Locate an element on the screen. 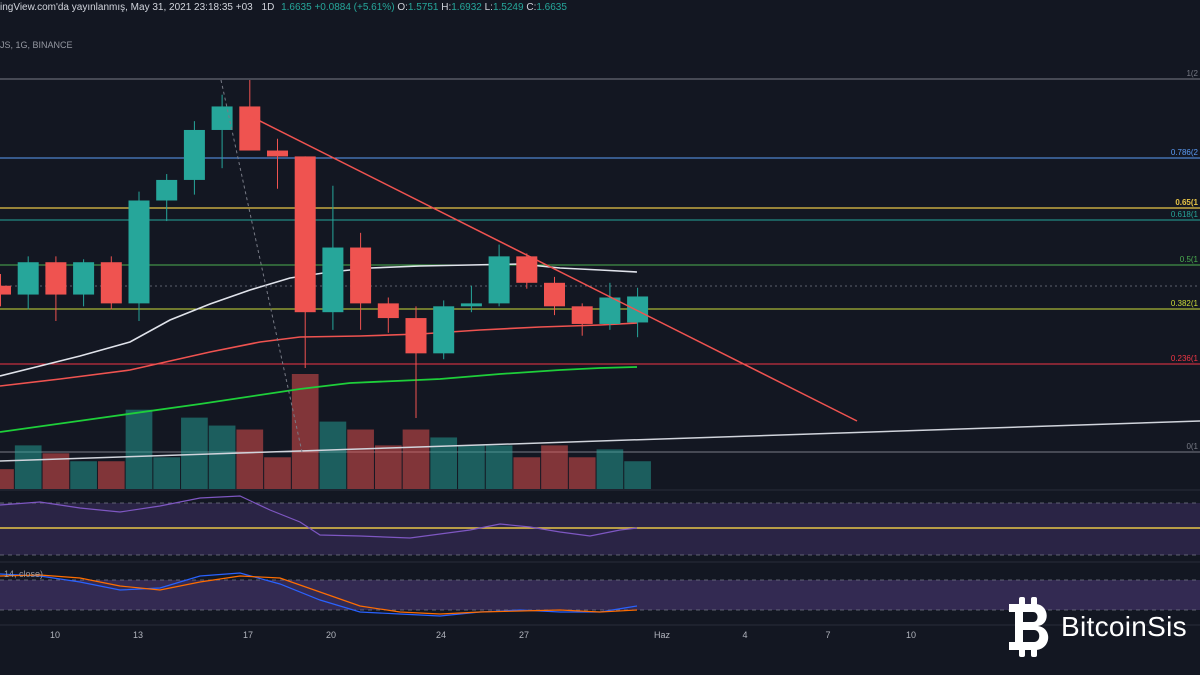  ma-green is located at coordinates (319, 399).